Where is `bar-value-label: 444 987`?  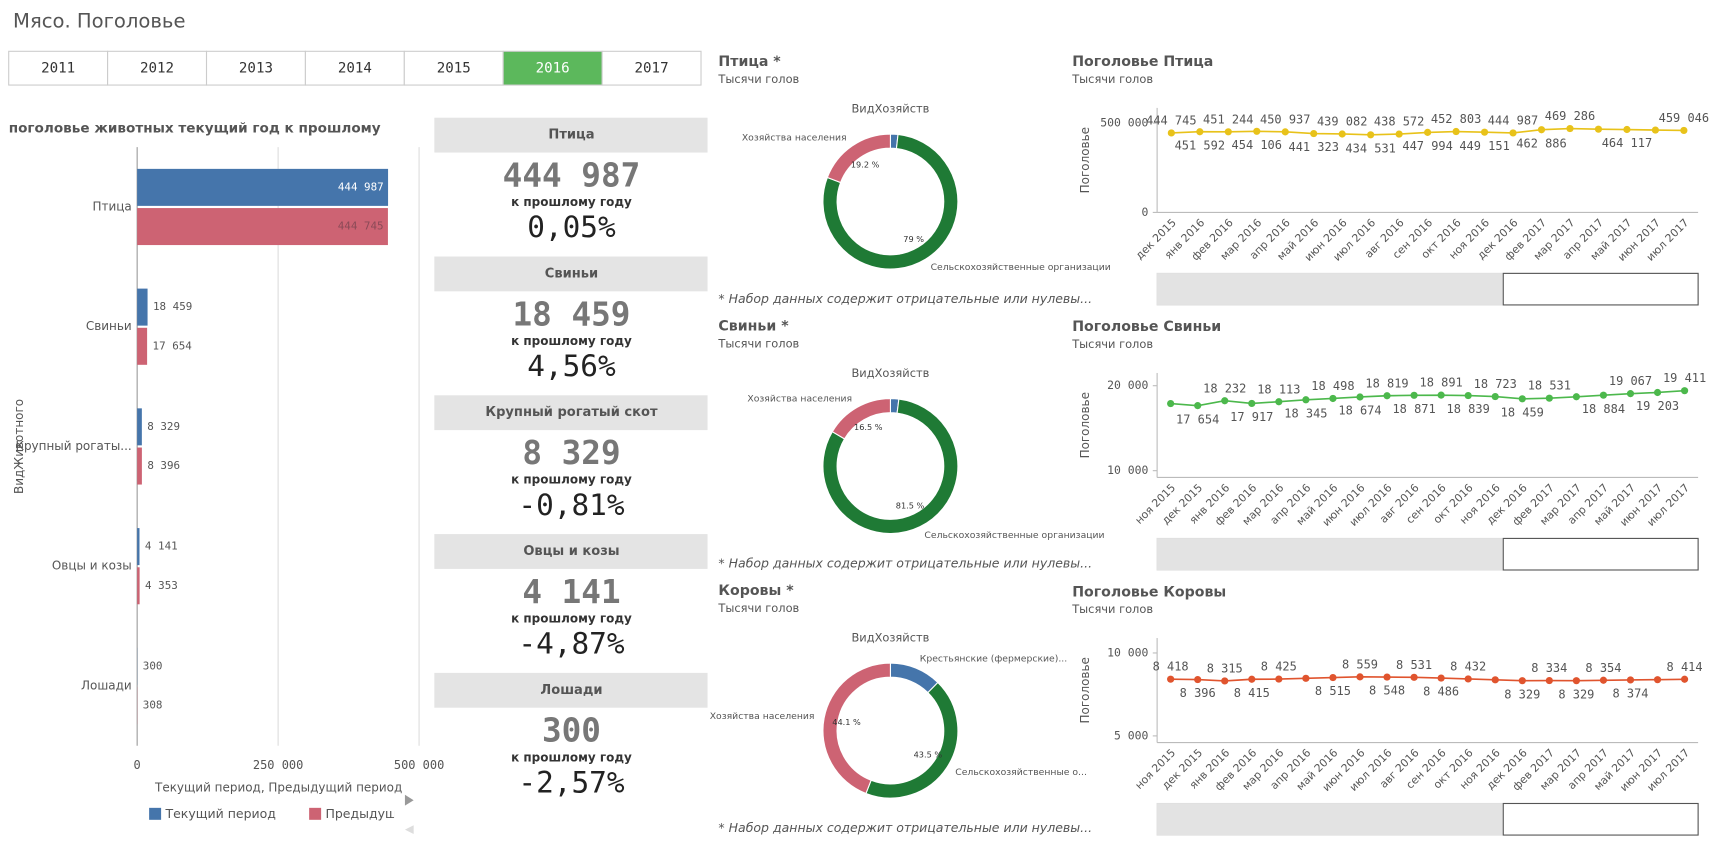
bar-value-label: 444 987 is located at coordinates (361, 186).